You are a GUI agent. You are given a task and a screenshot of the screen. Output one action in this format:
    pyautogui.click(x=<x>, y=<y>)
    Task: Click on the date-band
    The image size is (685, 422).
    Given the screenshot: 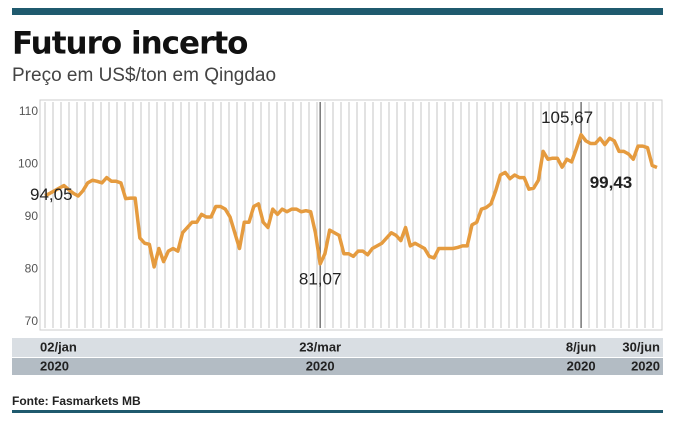 What is the action you would take?
    pyautogui.click(x=337, y=347)
    